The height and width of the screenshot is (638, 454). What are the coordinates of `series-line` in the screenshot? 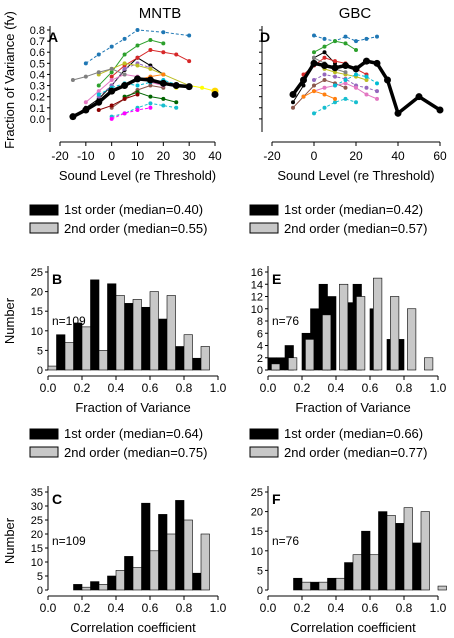 It's located at (118, 102).